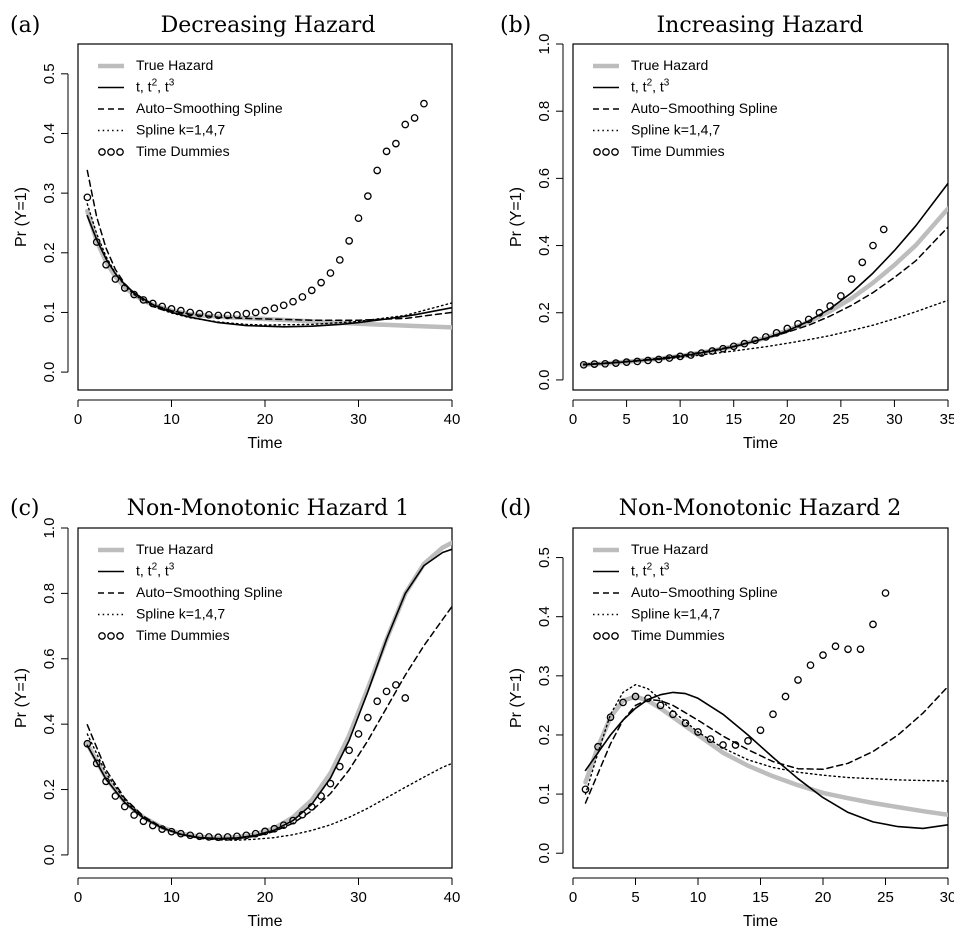 Image resolution: width=954 pixels, height=928 pixels. What do you see at coordinates (49, 73) in the screenshot?
I see `y-tick-label: 0.5` at bounding box center [49, 73].